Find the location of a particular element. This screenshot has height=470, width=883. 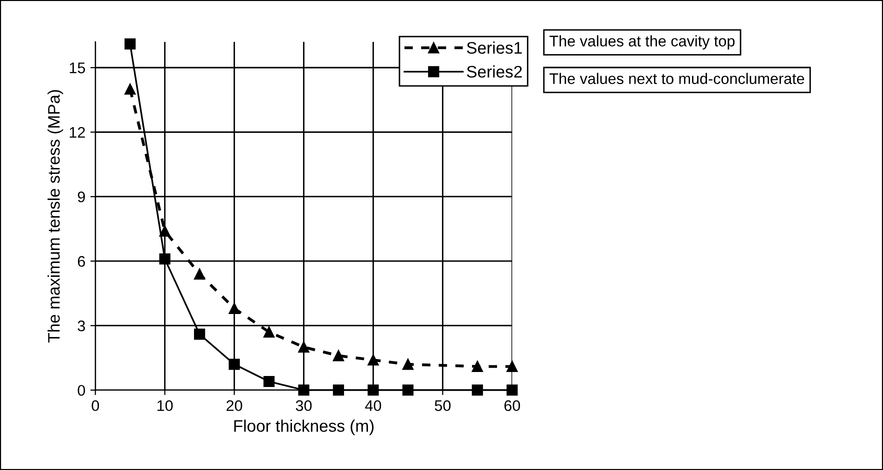

x-tick-label: 0 is located at coordinates (96, 406).